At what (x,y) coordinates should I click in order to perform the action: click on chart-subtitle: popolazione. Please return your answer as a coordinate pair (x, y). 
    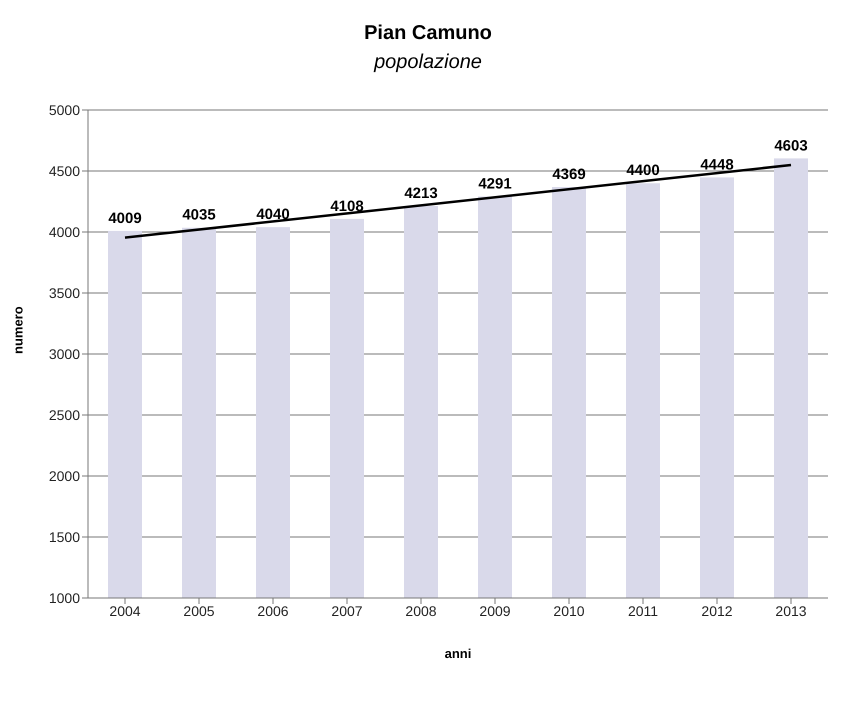
    Looking at the image, I should click on (427, 62).